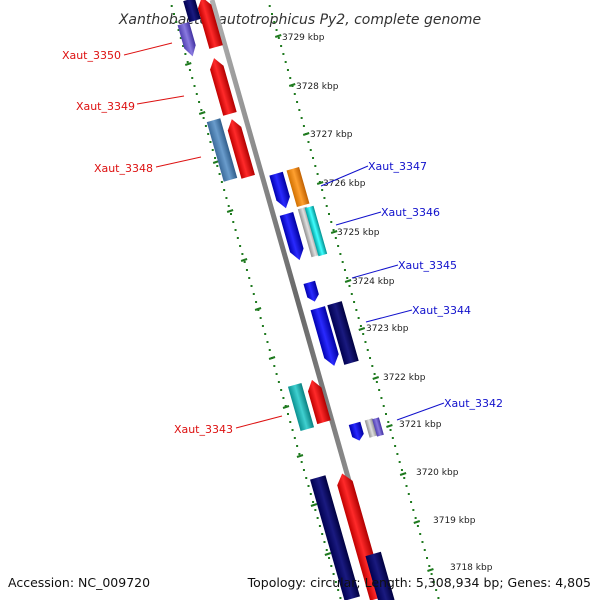  What do you see at coordinates (91, 55) in the screenshot?
I see `gene-label-xaut-3350: Xaut_3350` at bounding box center [91, 55].